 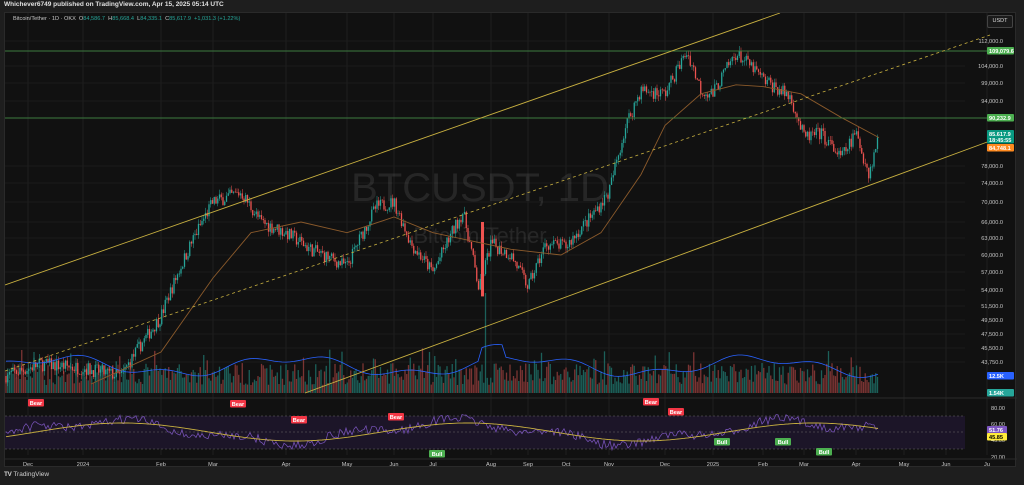 I want to click on price-tag: 12.5K, so click(x=1000, y=376).